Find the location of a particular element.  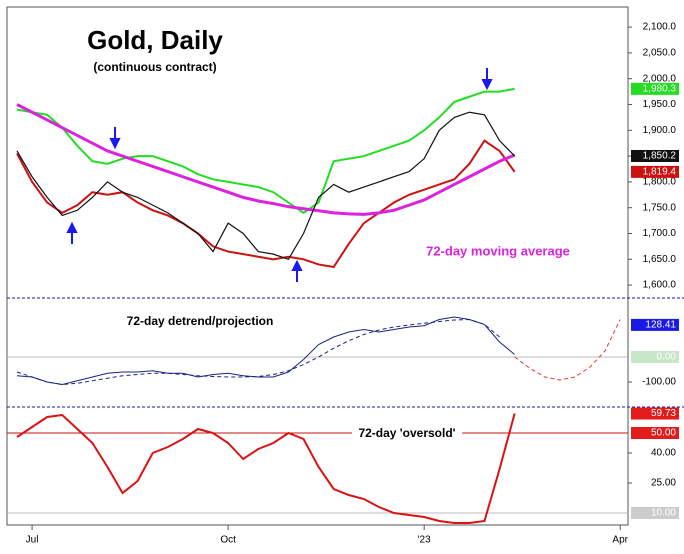

marker-label: 50.00 is located at coordinates (663, 433).